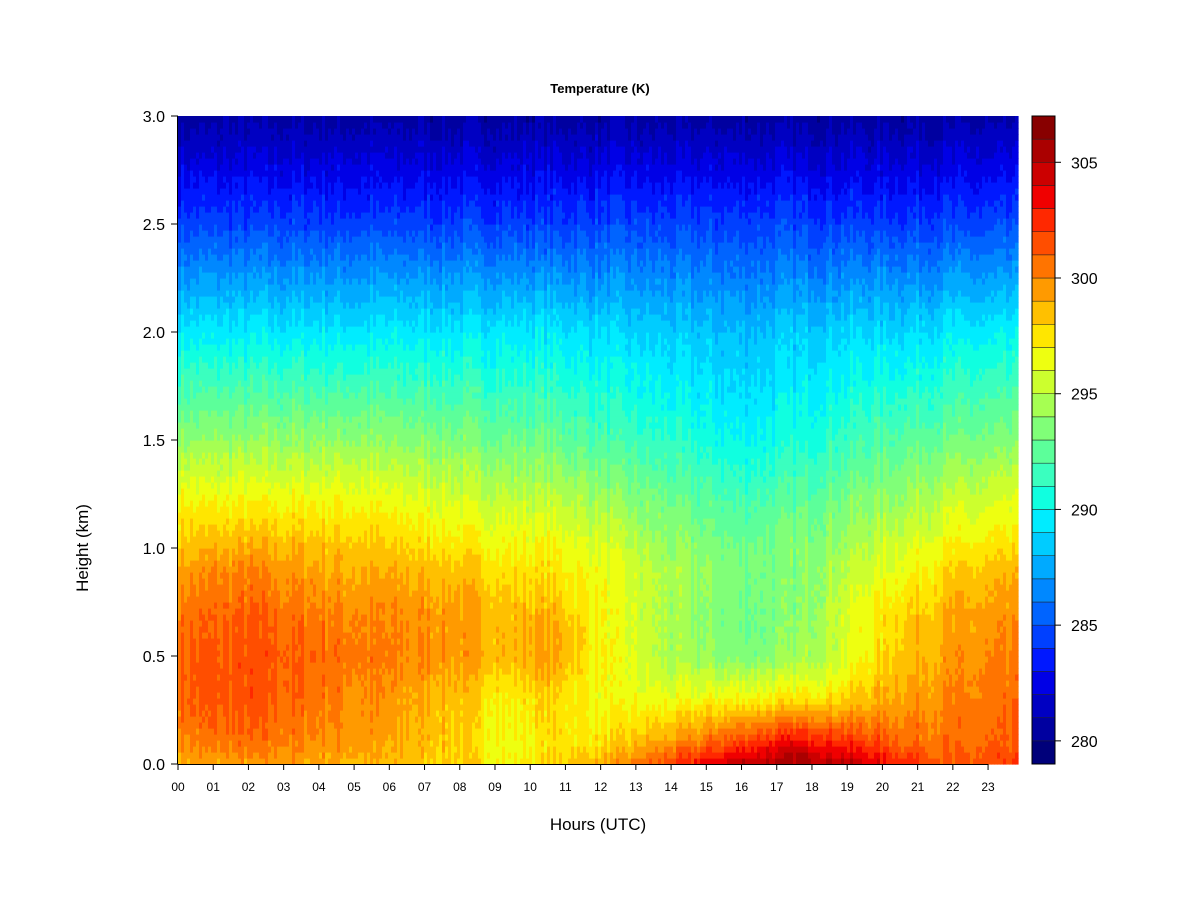  Describe the element at coordinates (599, 88) in the screenshot. I see `chart-title: Temperature (K)` at that location.